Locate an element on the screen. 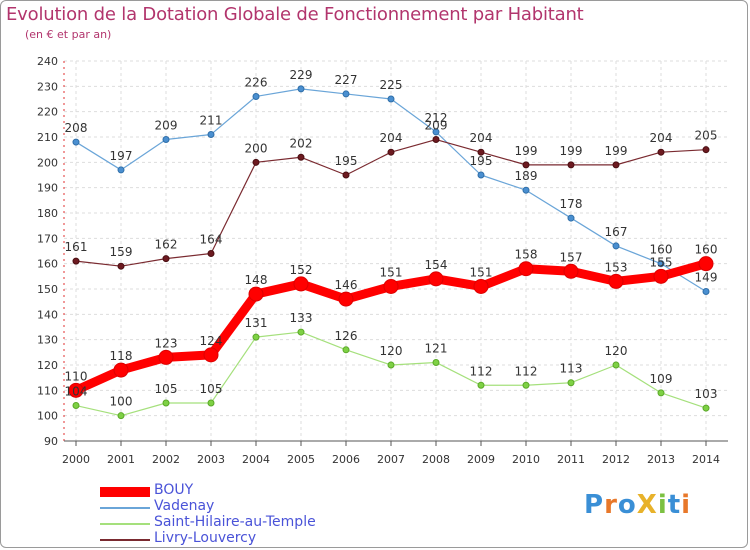  data-label: 104 is located at coordinates (76, 392).